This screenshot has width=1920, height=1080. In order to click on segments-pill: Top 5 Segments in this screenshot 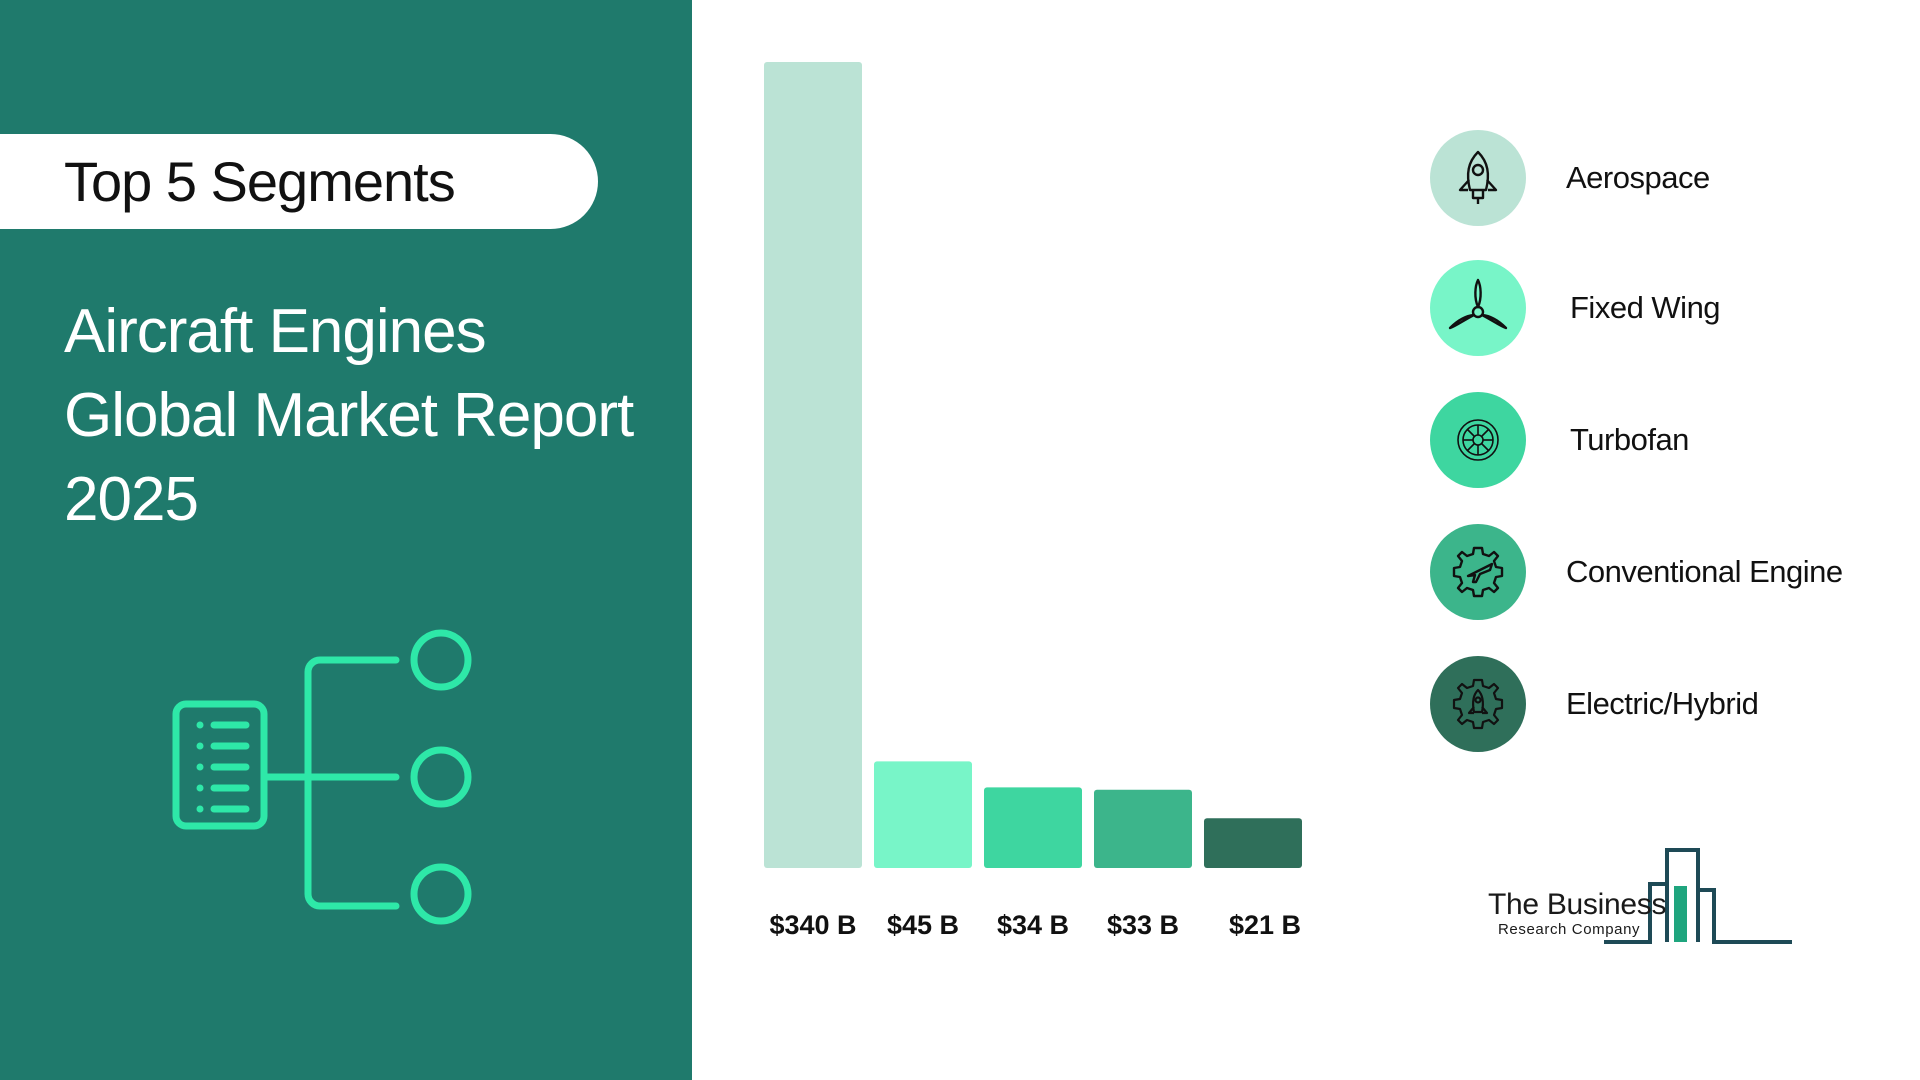, I will do `click(299, 181)`.